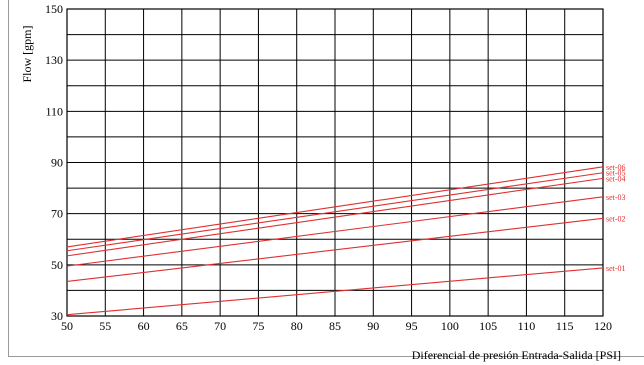 The image size is (644, 365). Describe the element at coordinates (373, 326) in the screenshot. I see `x-tick-label: 90` at that location.